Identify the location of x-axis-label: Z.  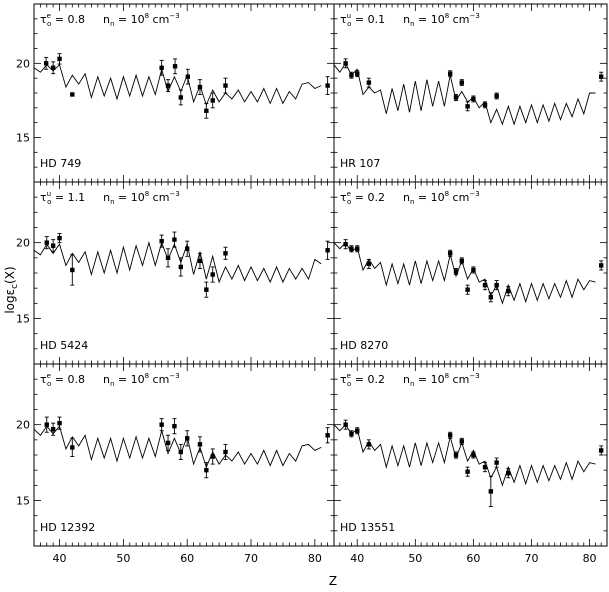
(333, 581).